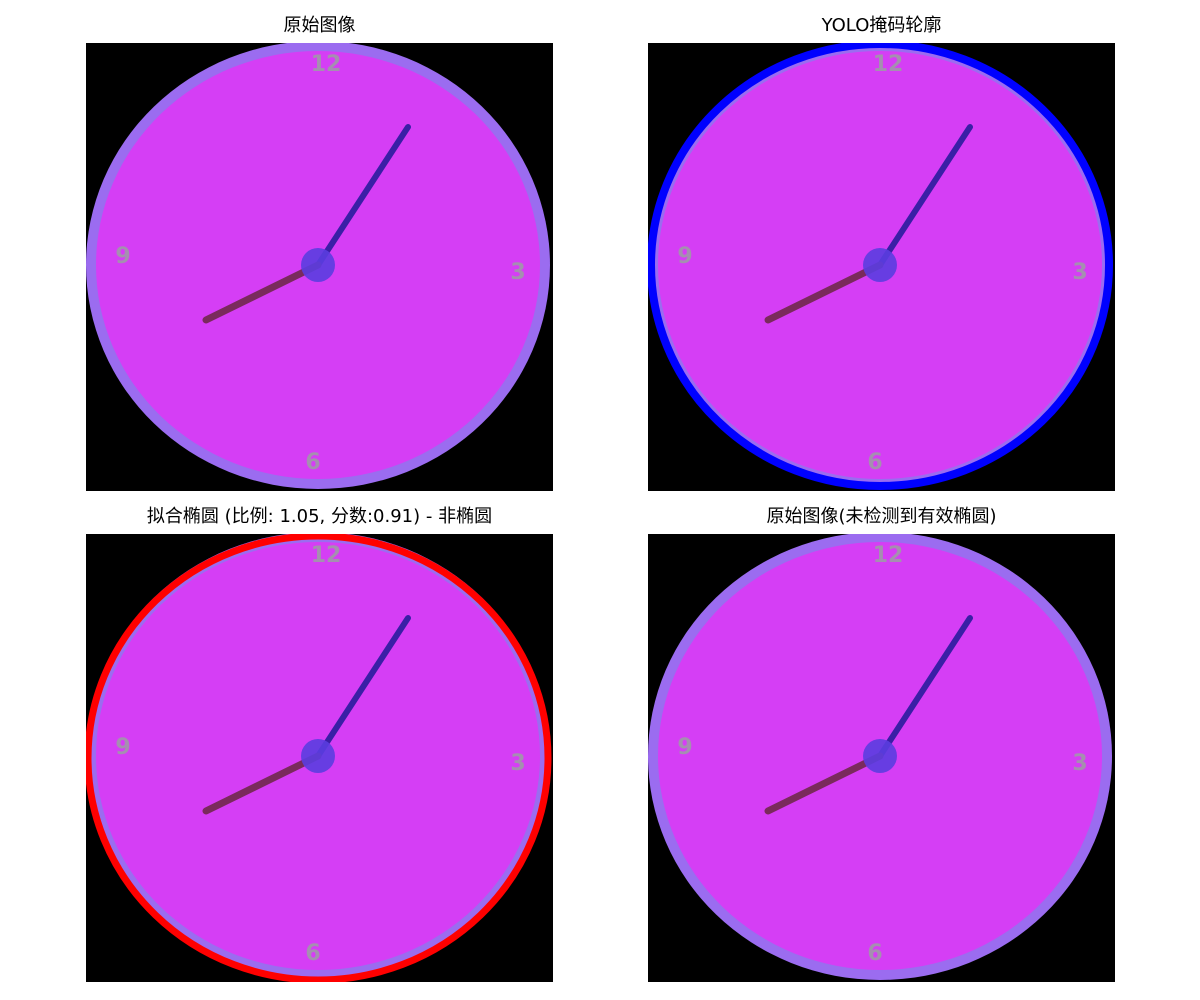 Image resolution: width=1200 pixels, height=1000 pixels. What do you see at coordinates (881, 516) in the screenshot?
I see `panel-title: 原始图像(未检测到有效椭圆)` at bounding box center [881, 516].